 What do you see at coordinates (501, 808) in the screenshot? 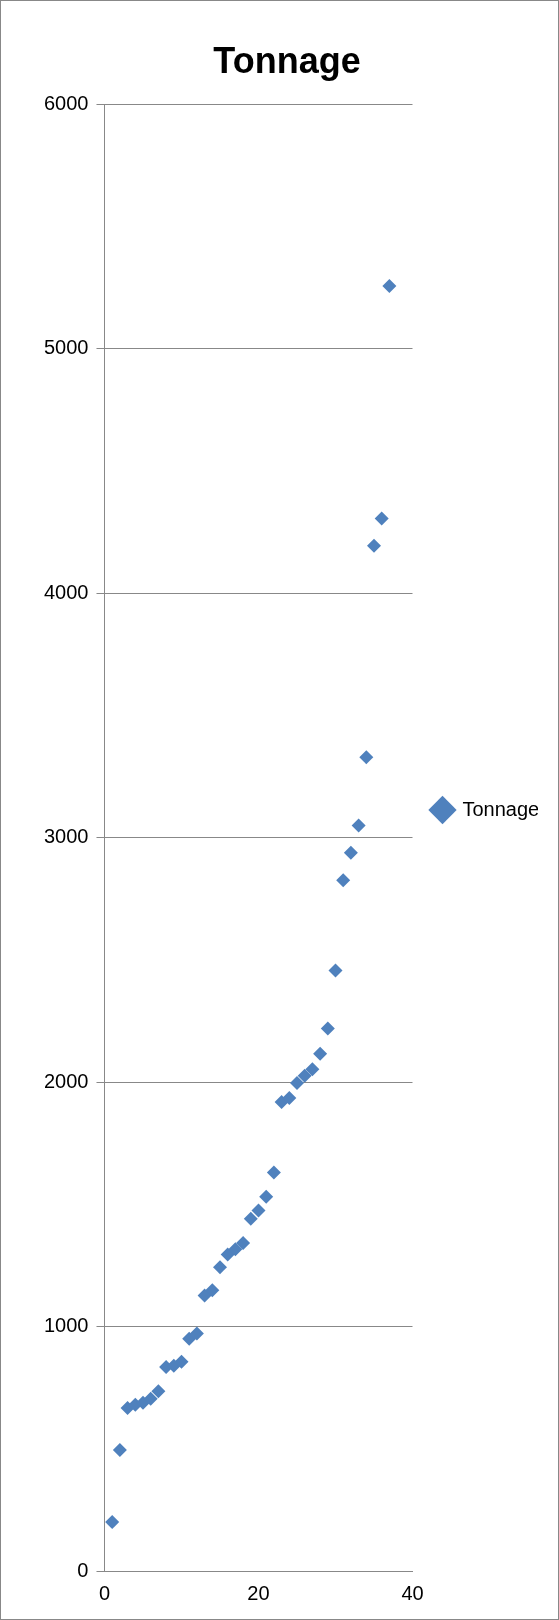
I see `legend-label: Tonnage` at bounding box center [501, 808].